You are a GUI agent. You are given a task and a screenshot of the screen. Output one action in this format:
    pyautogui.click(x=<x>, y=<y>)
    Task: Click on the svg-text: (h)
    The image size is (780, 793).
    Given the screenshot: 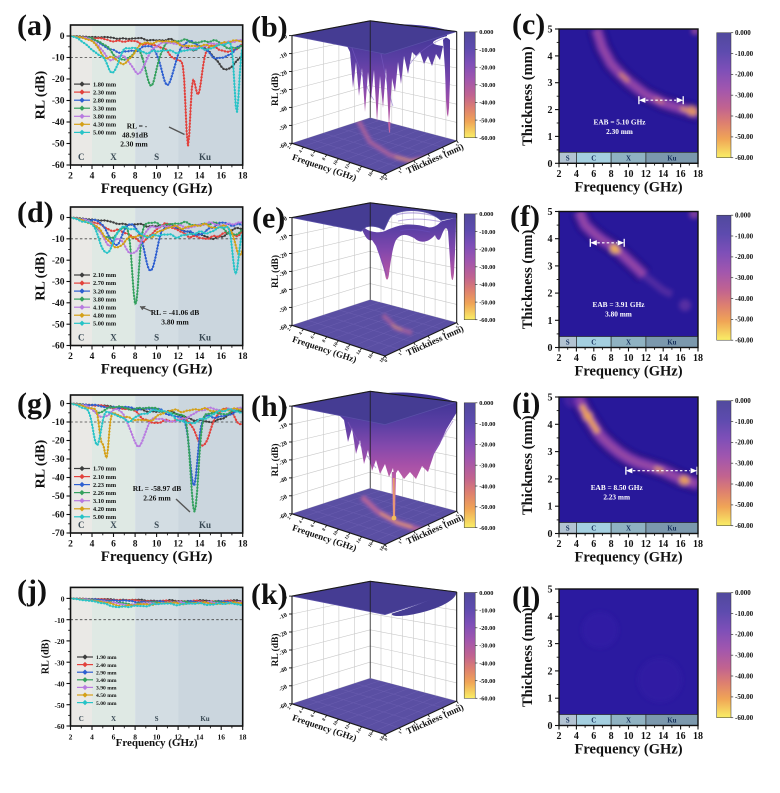 What is the action you would take?
    pyautogui.click(x=269, y=406)
    